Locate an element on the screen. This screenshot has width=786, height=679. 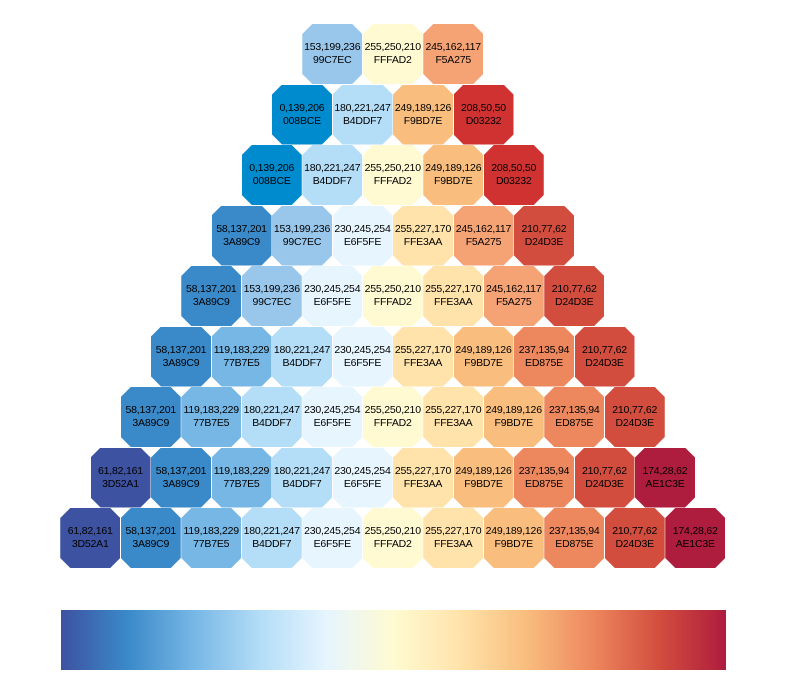
color-swatch: 0,139,206 008BCE is located at coordinates (302, 114).